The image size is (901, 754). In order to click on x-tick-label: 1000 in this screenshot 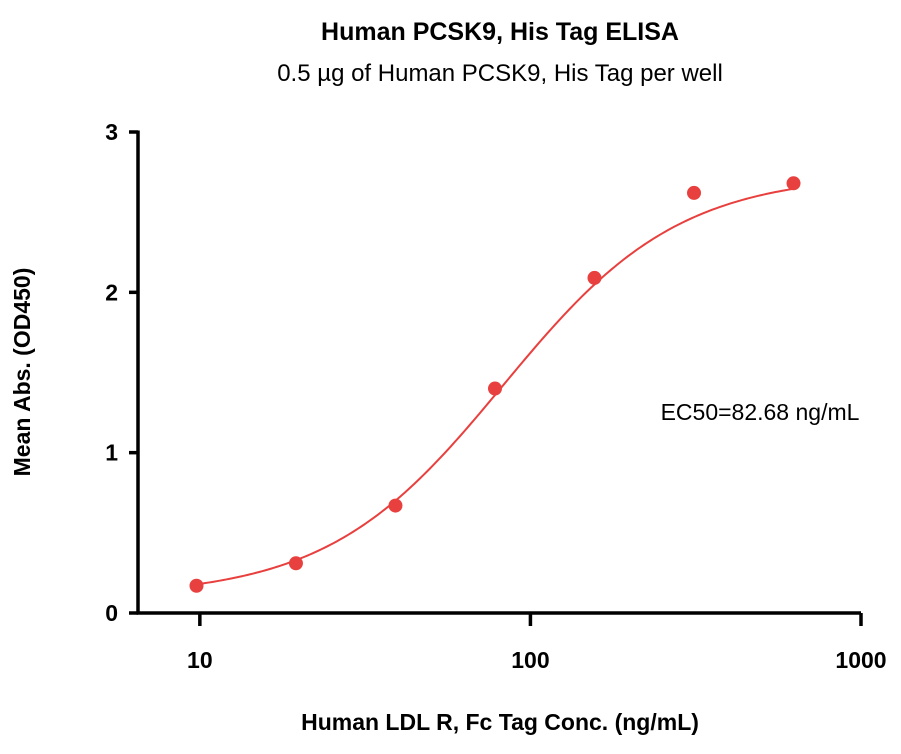, I will do `click(860, 660)`.